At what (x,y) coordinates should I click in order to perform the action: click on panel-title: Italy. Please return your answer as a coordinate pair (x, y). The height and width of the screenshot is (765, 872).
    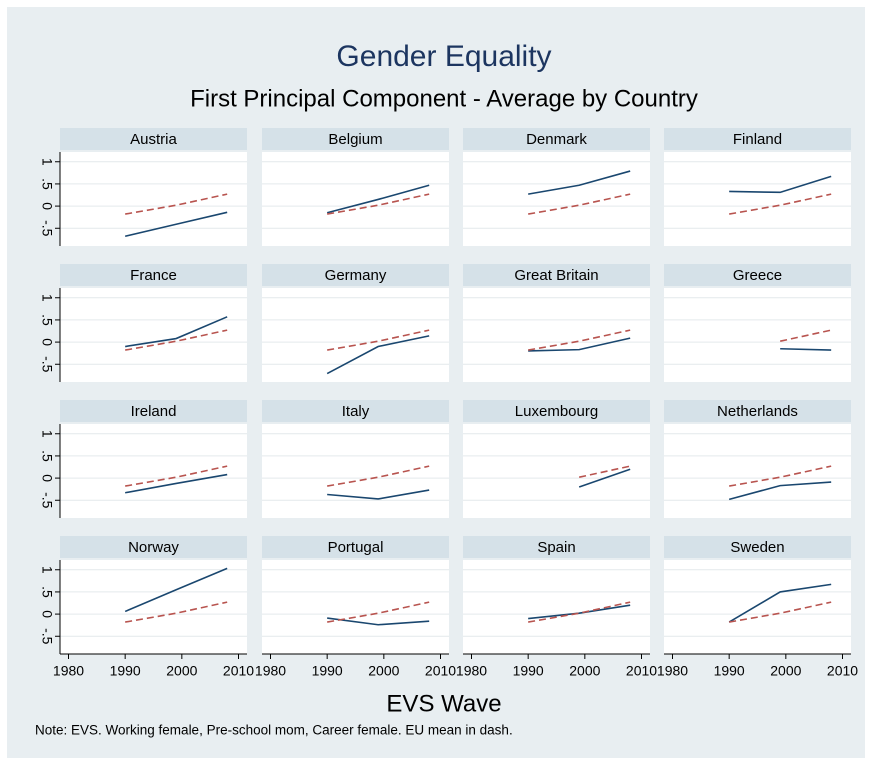
    Looking at the image, I should click on (356, 411).